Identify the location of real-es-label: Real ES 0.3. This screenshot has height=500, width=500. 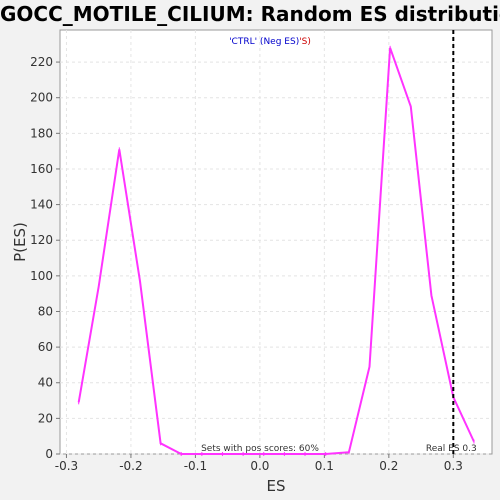
(451, 449).